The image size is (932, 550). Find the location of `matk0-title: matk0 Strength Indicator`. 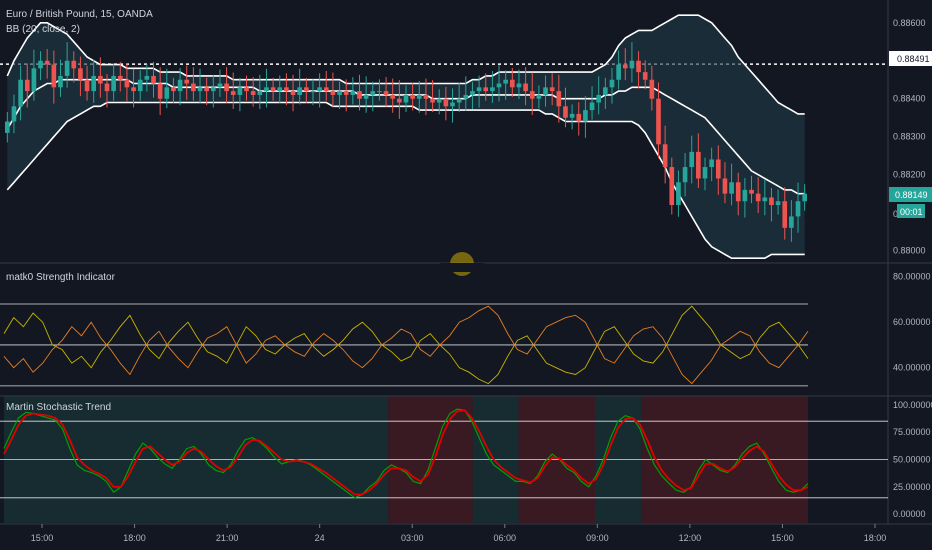

matk0-title: matk0 Strength Indicator is located at coordinates (61, 277).